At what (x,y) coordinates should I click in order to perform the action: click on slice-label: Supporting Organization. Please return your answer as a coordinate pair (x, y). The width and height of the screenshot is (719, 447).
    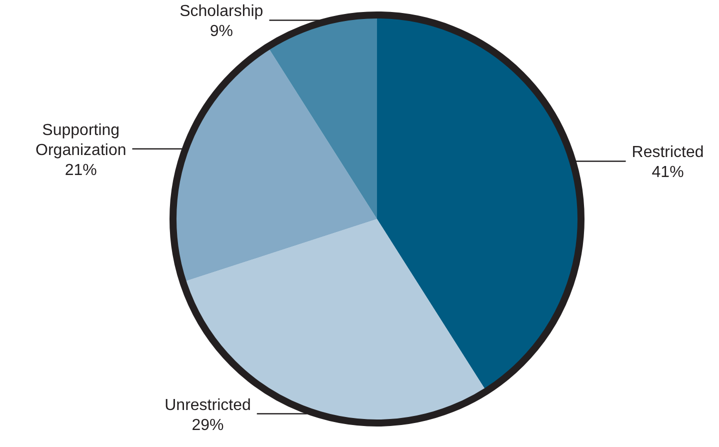
    Looking at the image, I should click on (81, 140).